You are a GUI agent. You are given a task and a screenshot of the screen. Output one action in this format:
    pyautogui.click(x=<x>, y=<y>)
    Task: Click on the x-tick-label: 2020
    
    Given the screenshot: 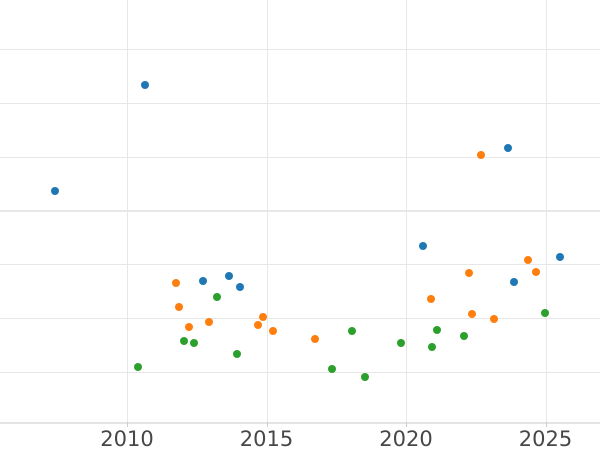 What is the action you would take?
    pyautogui.click(x=406, y=438)
    